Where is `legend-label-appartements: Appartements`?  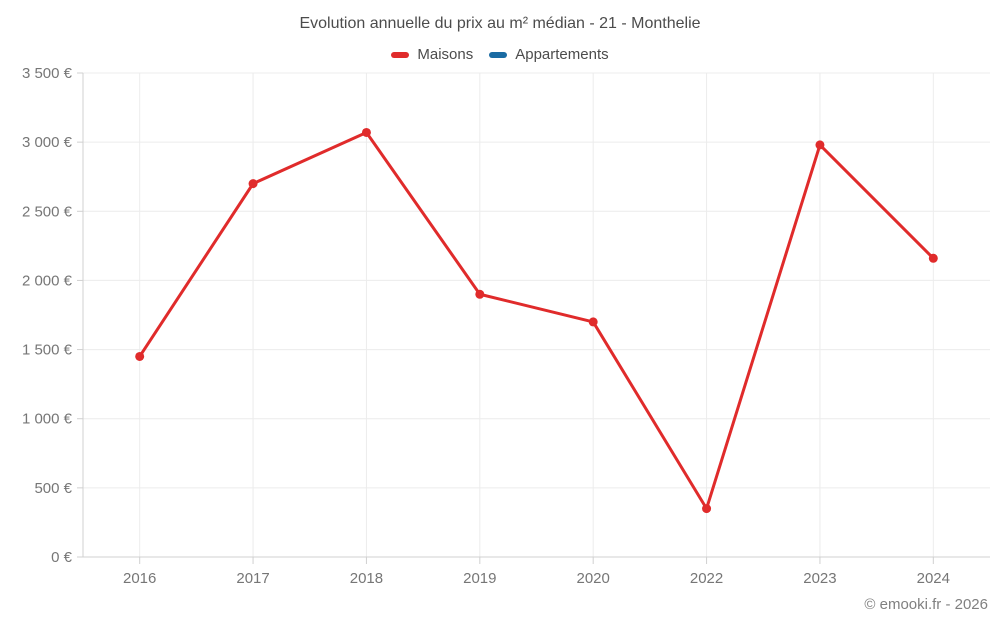 legend-label-appartements: Appartements is located at coordinates (562, 54).